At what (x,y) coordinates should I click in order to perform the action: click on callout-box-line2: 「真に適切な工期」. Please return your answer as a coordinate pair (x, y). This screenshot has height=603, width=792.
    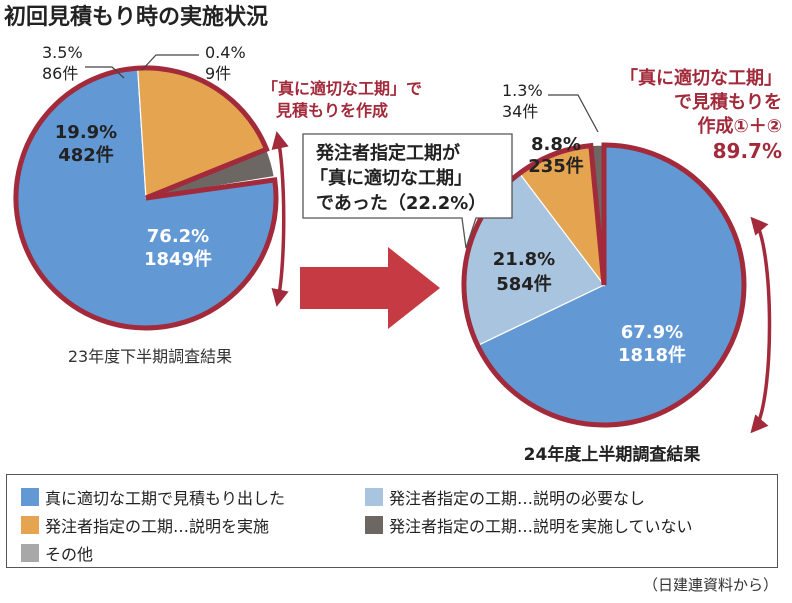
    Looking at the image, I should click on (391, 178).